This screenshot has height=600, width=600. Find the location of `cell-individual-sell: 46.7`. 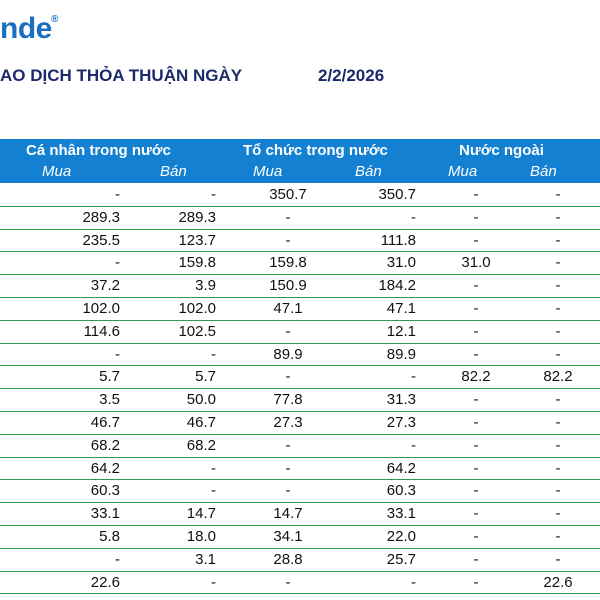

cell-individual-sell: 46.7 is located at coordinates (201, 422).